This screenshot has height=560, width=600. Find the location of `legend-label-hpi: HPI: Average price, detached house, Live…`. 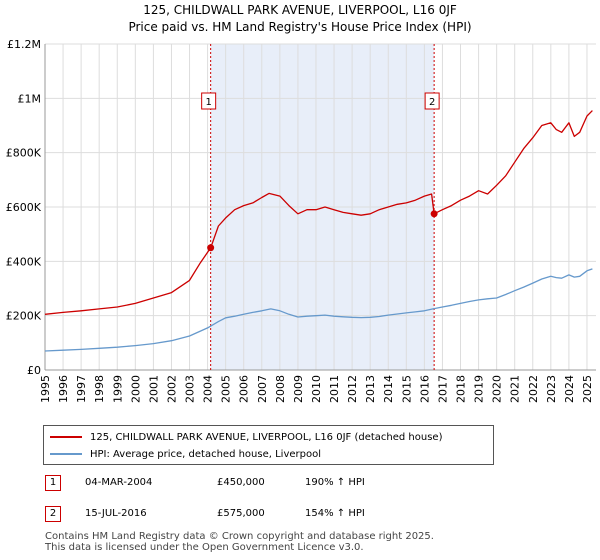

legend-label-hpi: HPI: Average price, detached house, Live… is located at coordinates (206, 454).